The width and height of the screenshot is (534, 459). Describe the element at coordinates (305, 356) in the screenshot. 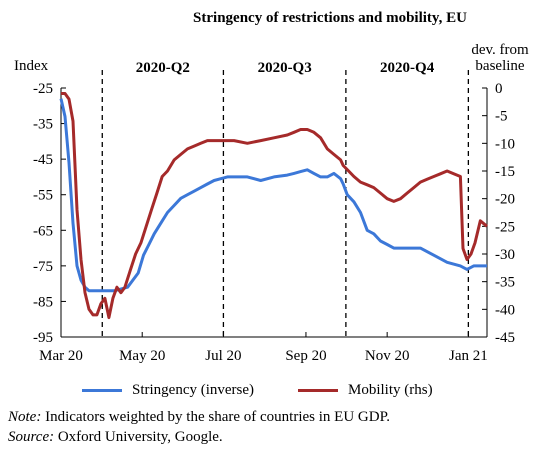

I see `x-tick-label: Sep 20` at that location.